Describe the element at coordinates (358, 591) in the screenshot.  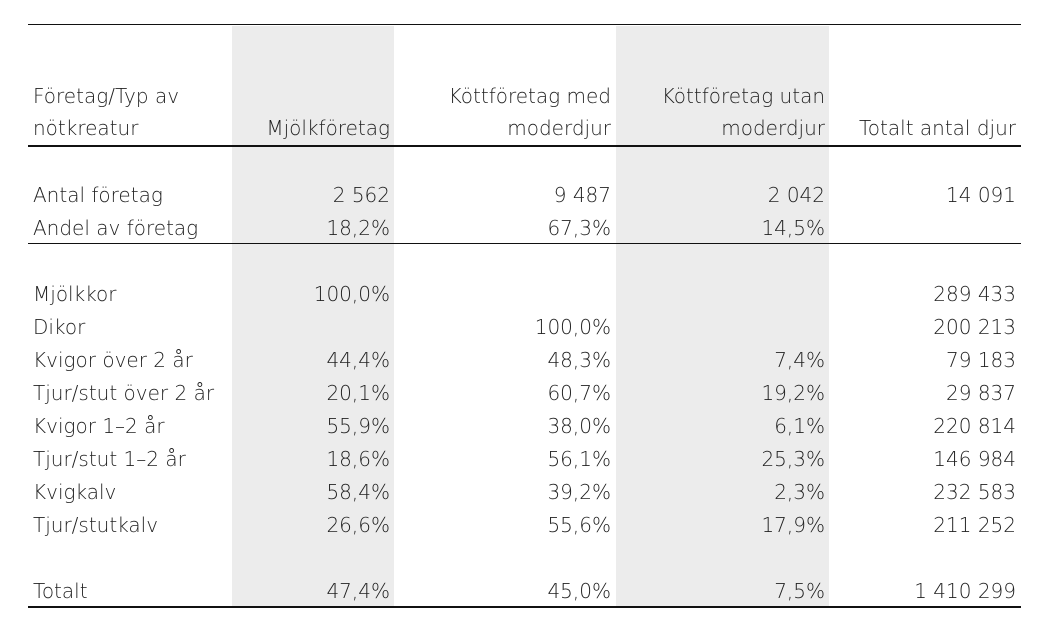
I see `cell-milk: 47,4%` at that location.